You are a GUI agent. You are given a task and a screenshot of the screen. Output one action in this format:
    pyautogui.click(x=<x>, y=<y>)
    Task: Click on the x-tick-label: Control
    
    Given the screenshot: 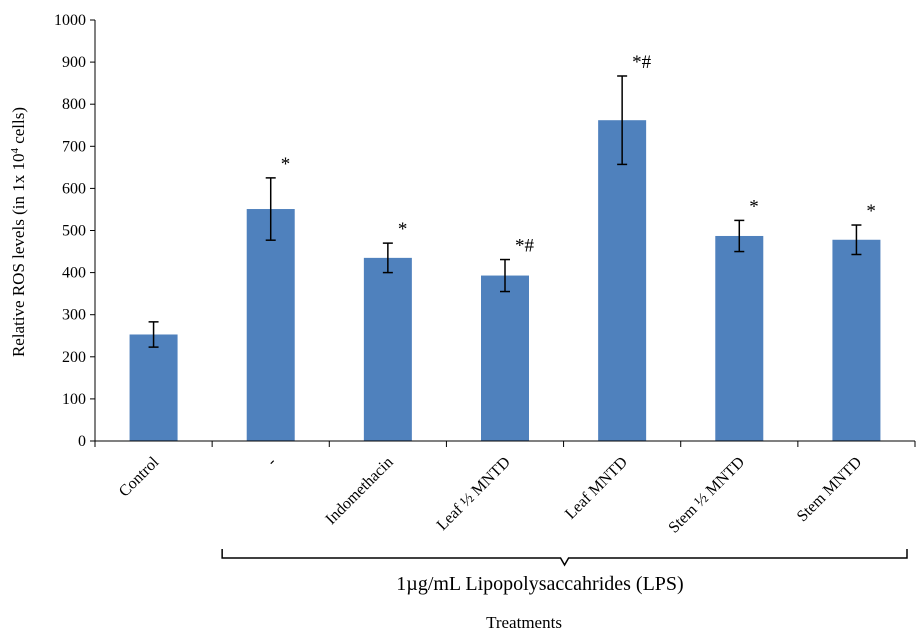 What is the action you would take?
    pyautogui.click(x=139, y=476)
    